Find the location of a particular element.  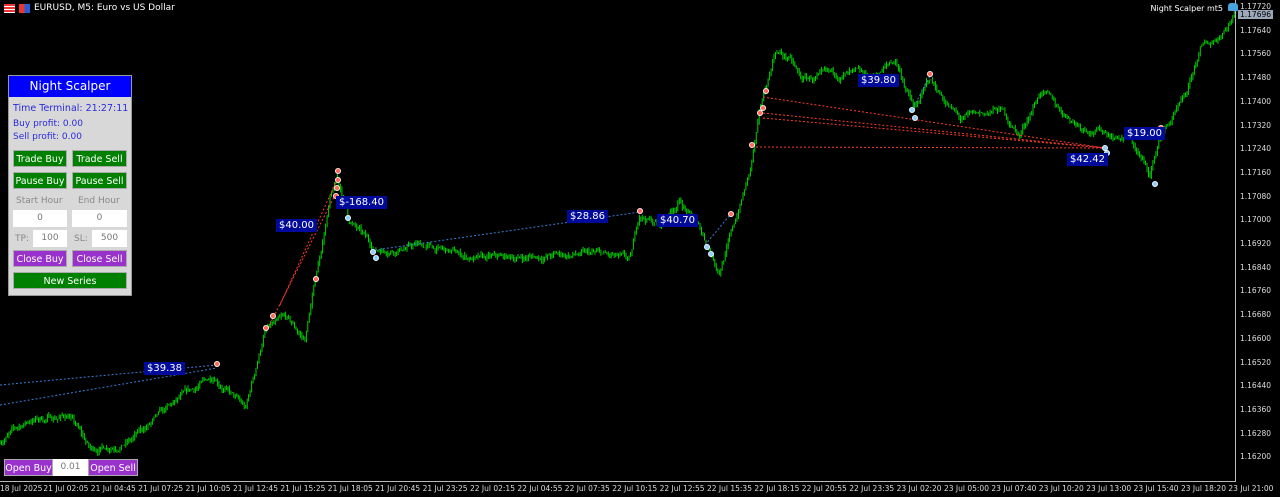

time-terminal: Time Terminal: 21:27:11 is located at coordinates (71, 108).